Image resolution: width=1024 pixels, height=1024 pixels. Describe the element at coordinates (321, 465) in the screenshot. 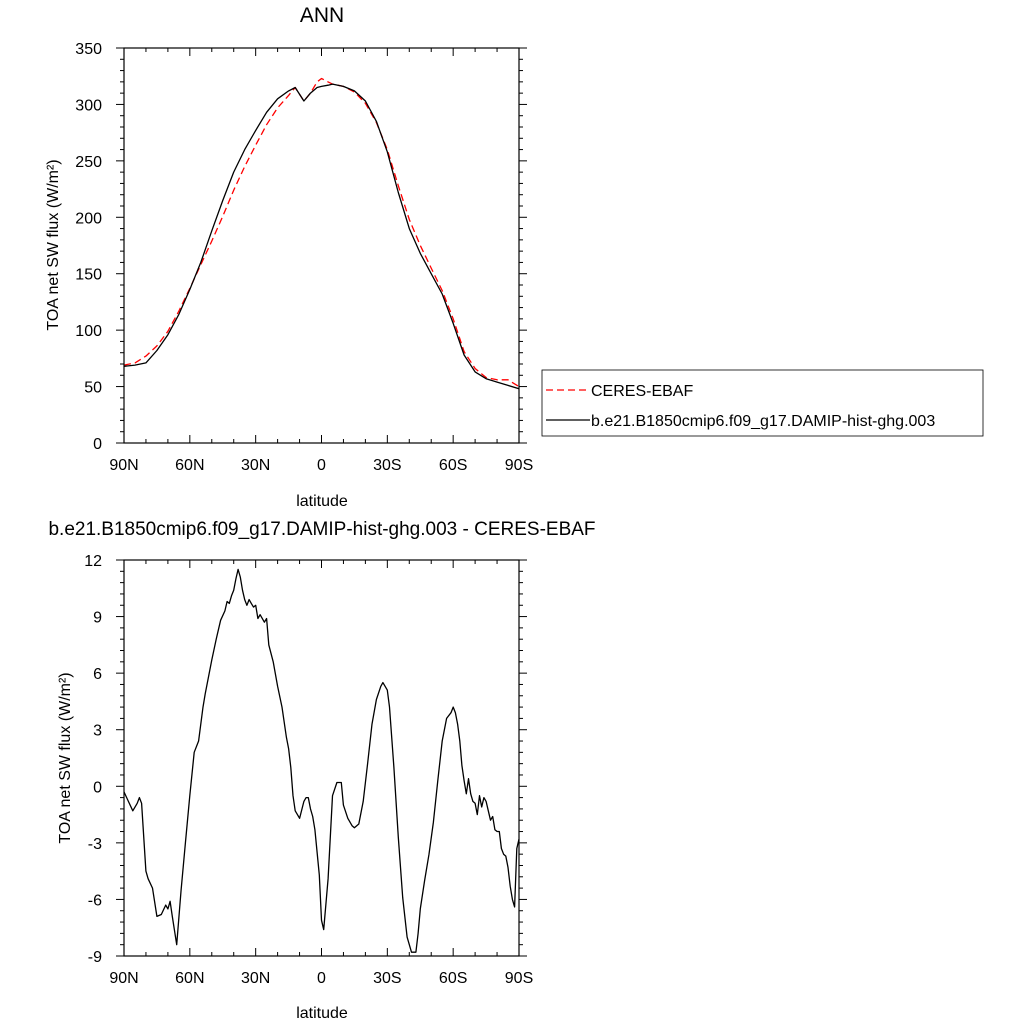

I see `top-x-tick-label: 0` at that location.